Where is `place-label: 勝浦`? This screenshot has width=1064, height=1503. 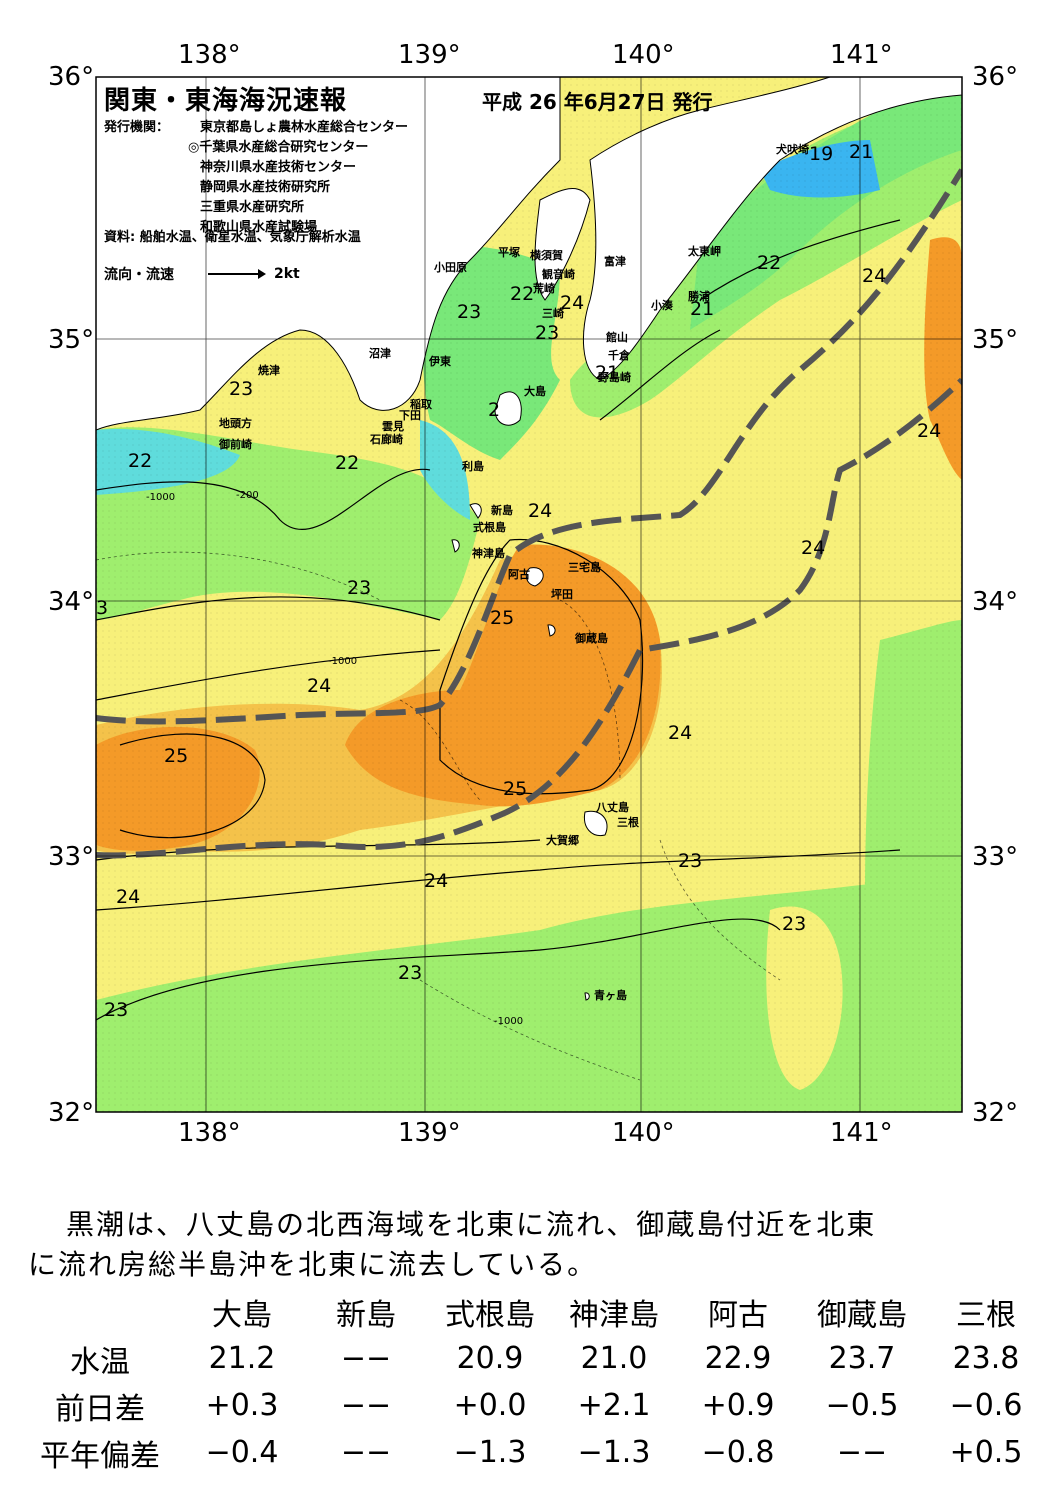
place-label: 勝浦 is located at coordinates (699, 296).